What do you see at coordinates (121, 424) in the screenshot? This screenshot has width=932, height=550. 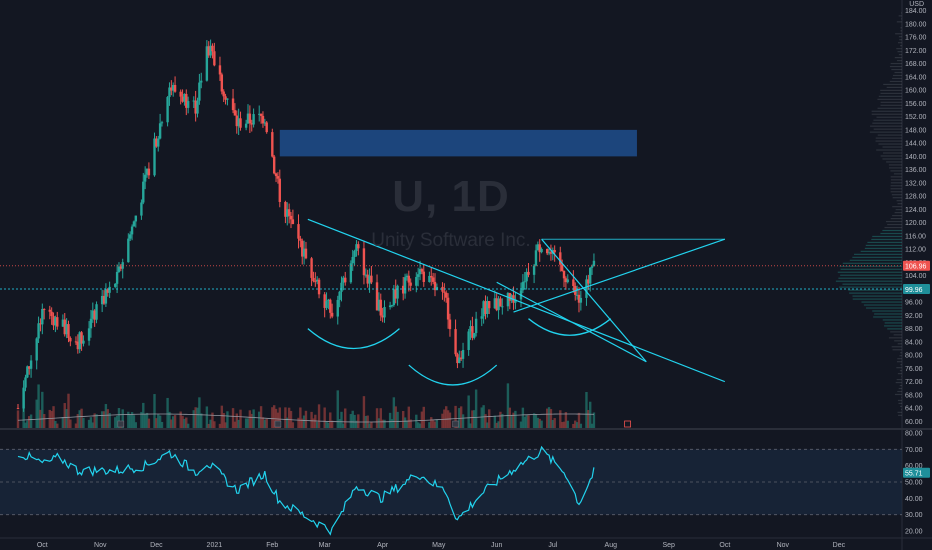 I see `event-marker` at bounding box center [121, 424].